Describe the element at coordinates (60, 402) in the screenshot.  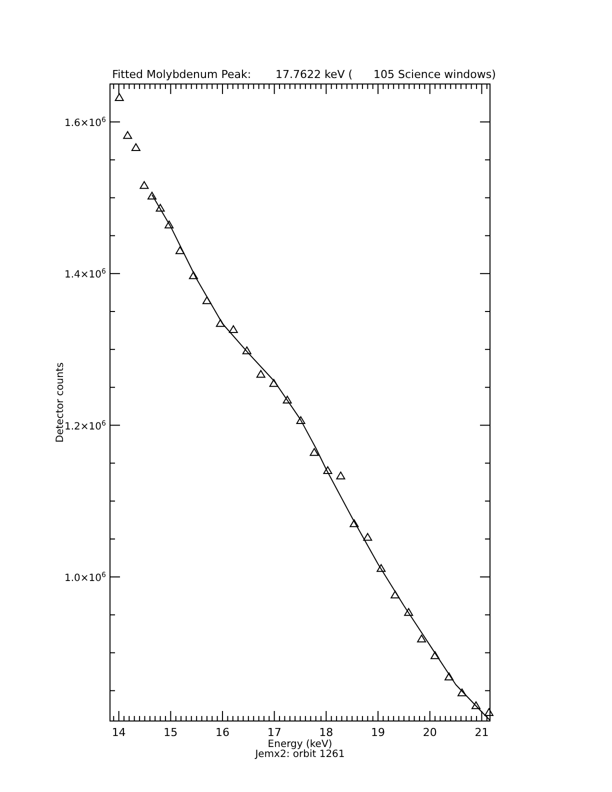
I see `y-axis-title: Detector counts` at that location.